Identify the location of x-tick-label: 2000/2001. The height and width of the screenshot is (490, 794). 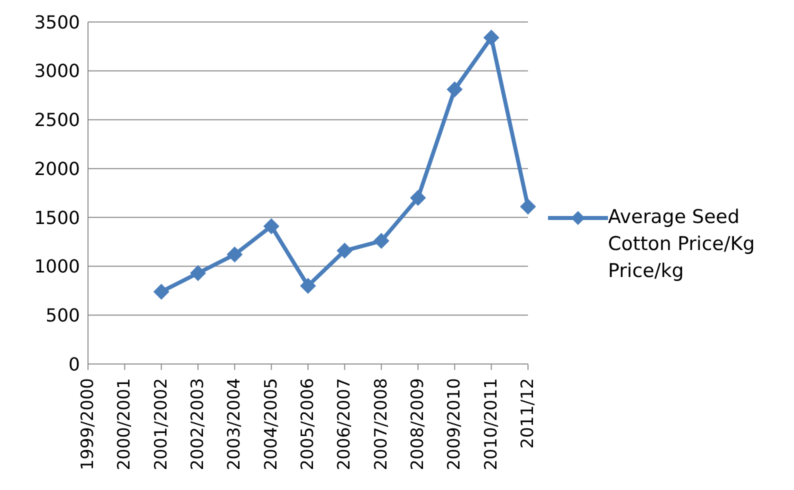
(124, 424).